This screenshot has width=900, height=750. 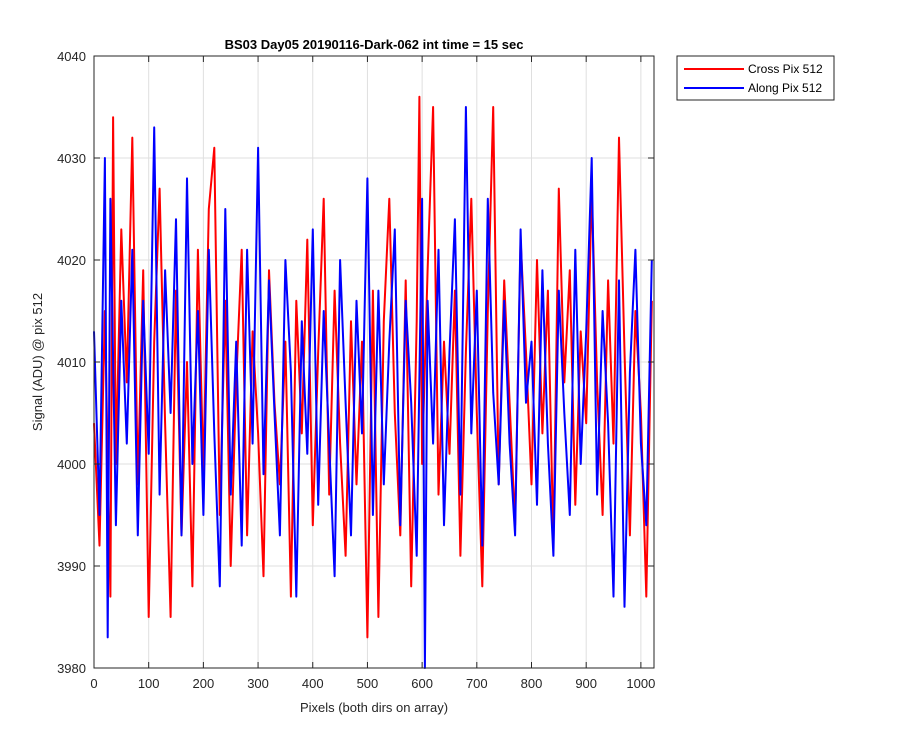 I want to click on x-tick-label: 0, so click(x=93, y=683).